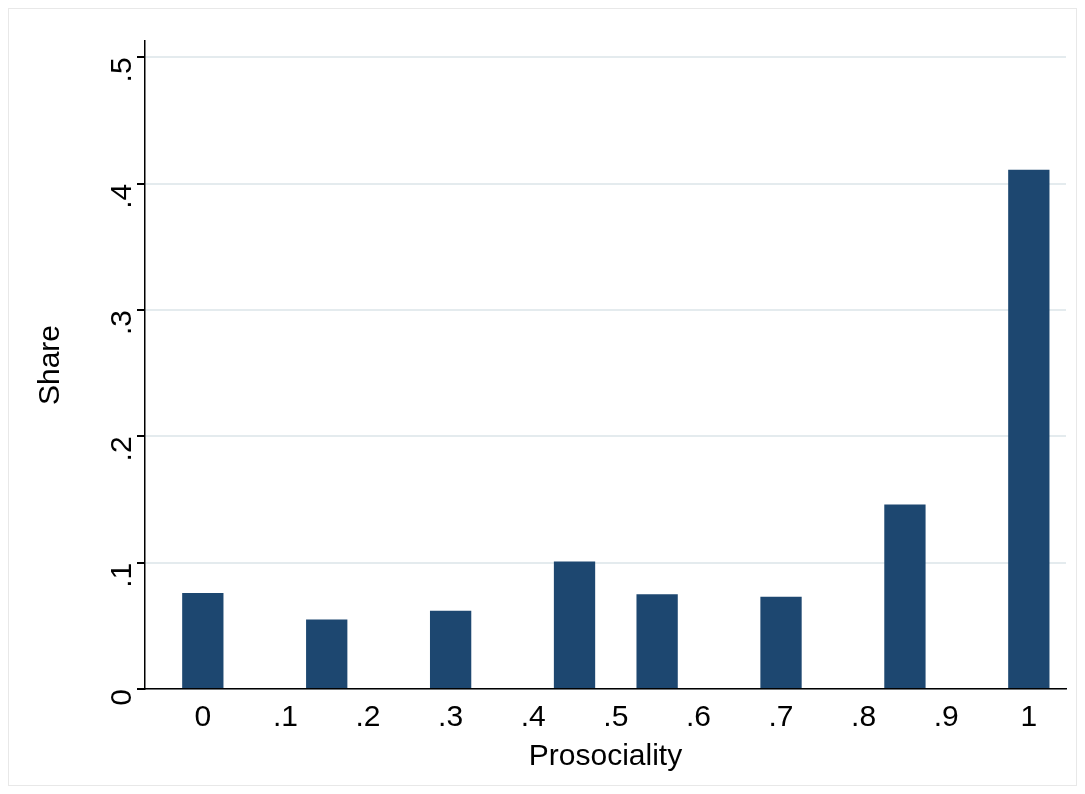 This screenshot has height=794, width=1085. I want to click on y-tick-label: .5, so click(121, 70).